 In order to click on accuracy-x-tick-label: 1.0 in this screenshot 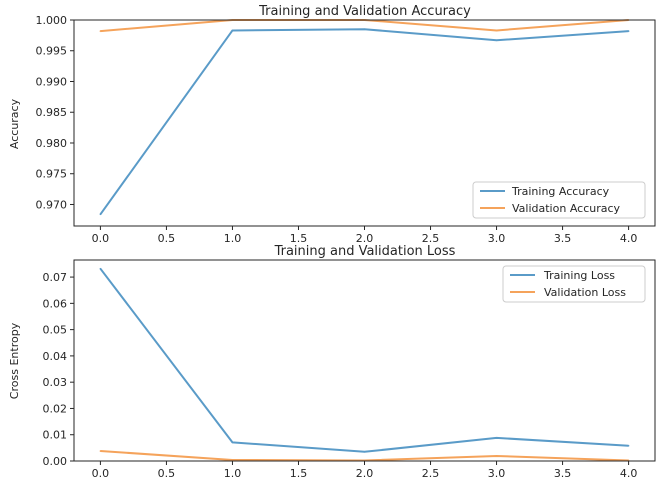, I will do `click(233, 238)`.